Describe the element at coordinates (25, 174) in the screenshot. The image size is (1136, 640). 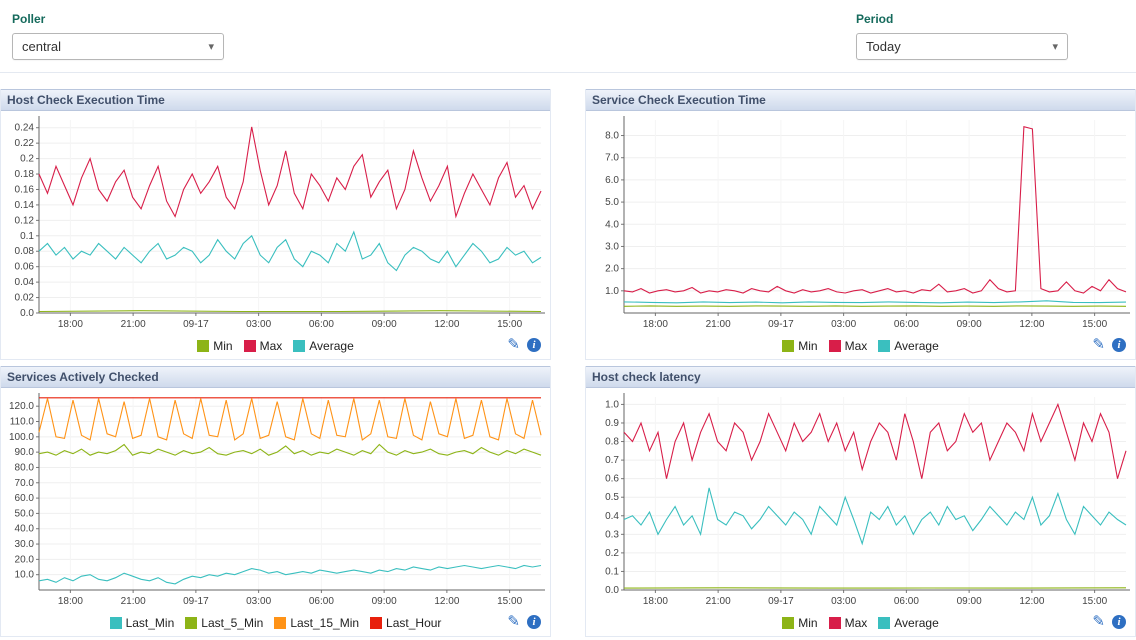
I see `svg-text: 0.18` at that location.